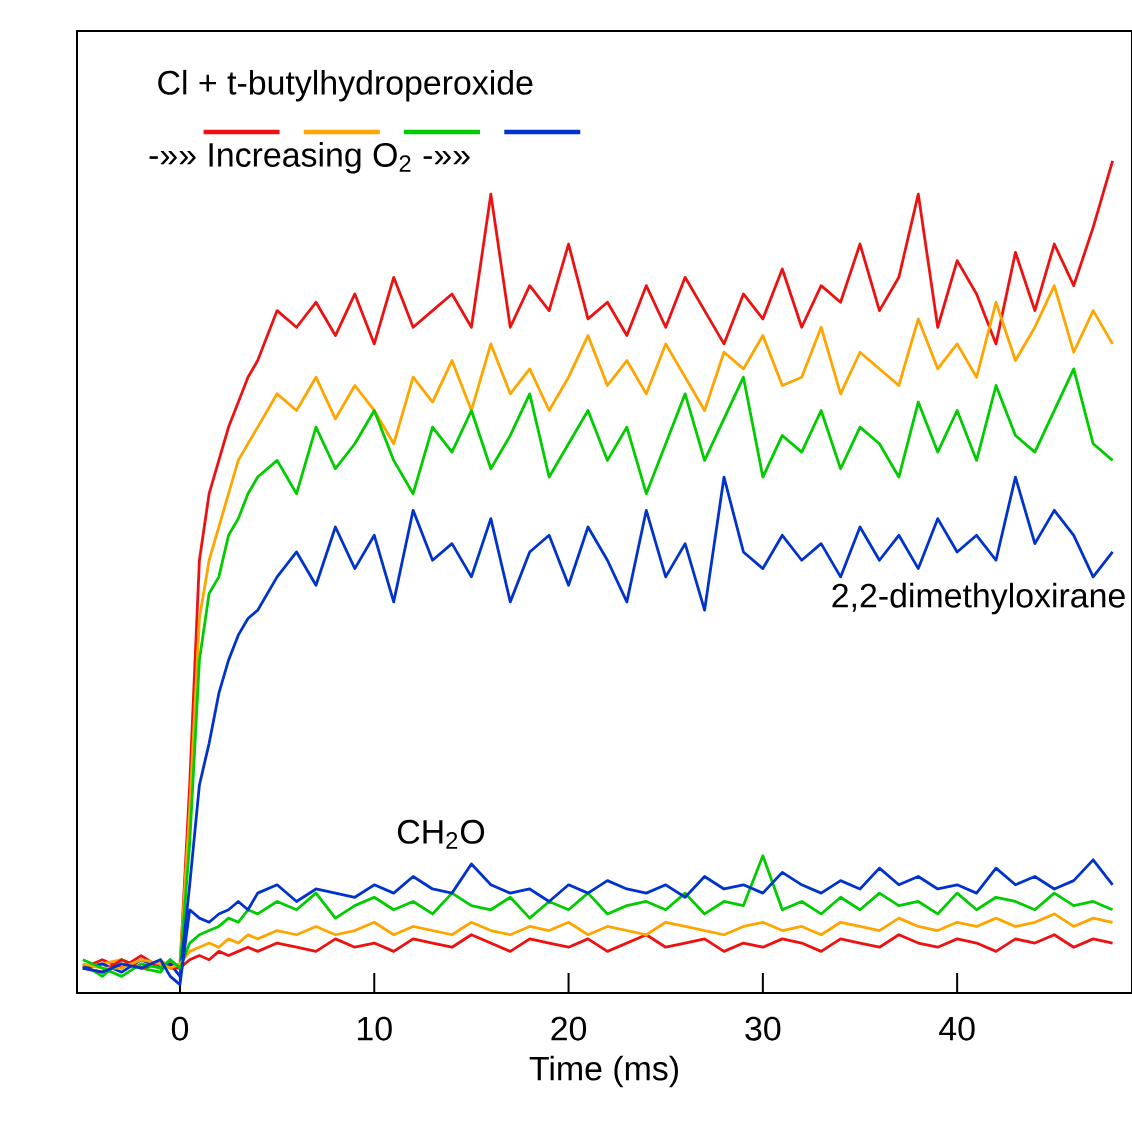 Image resolution: width=1132 pixels, height=1133 pixels. Describe the element at coordinates (309, 158) in the screenshot. I see `annotation: -»» Increasing O$_{2}$ -»»` at that location.